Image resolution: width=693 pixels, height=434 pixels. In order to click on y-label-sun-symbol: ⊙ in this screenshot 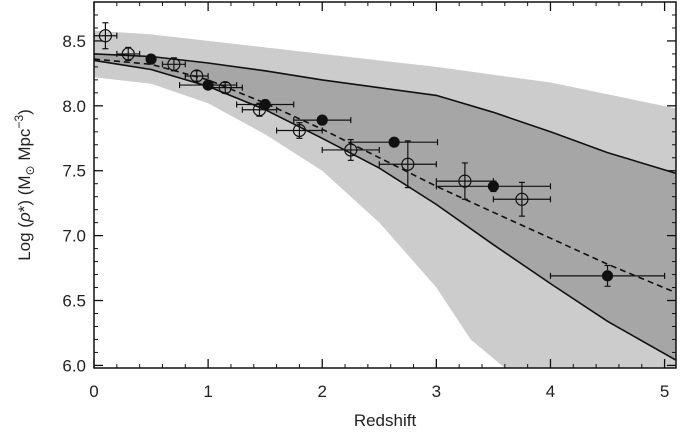, I will do `click(30, 170)`.